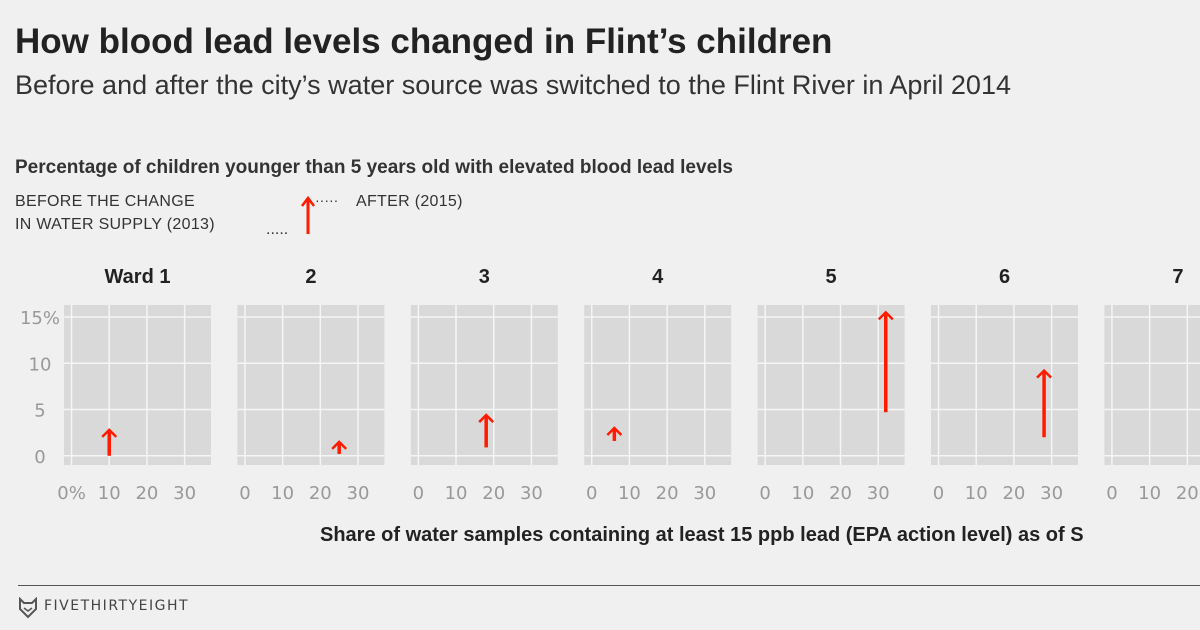  What do you see at coordinates (39, 457) in the screenshot?
I see `y-tick-label: 0` at bounding box center [39, 457].